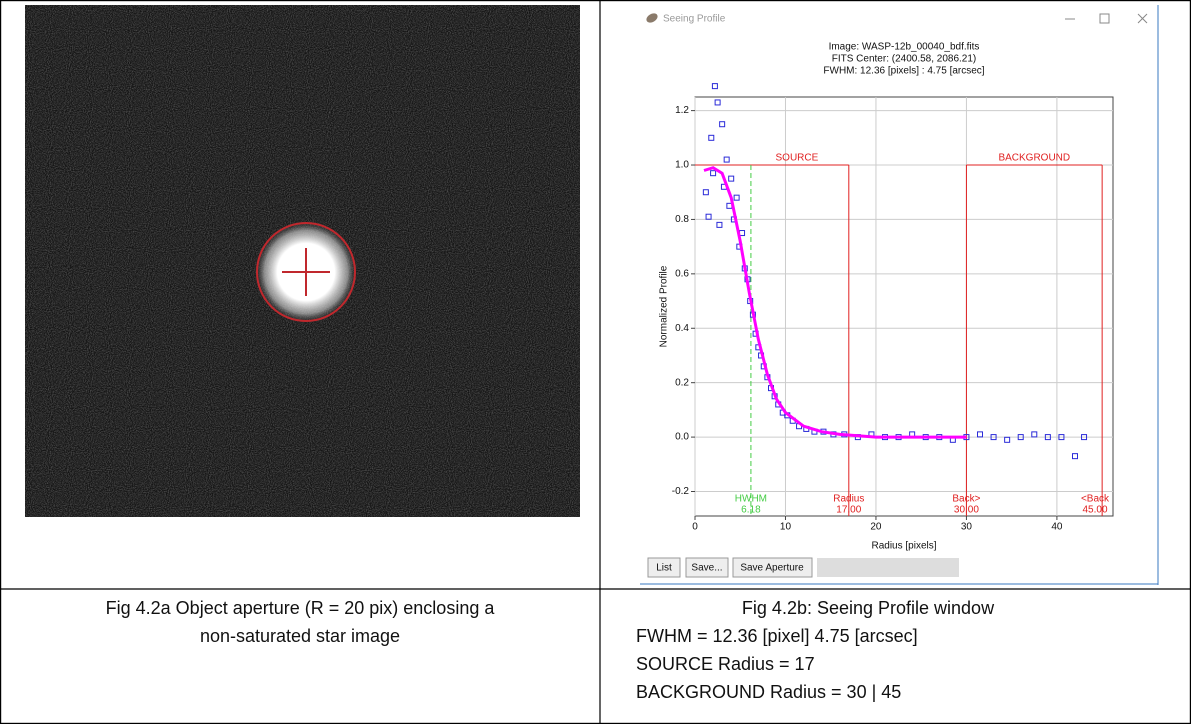 The height and width of the screenshot is (724, 1191). I want to click on button: Save Aperture, so click(772, 568).